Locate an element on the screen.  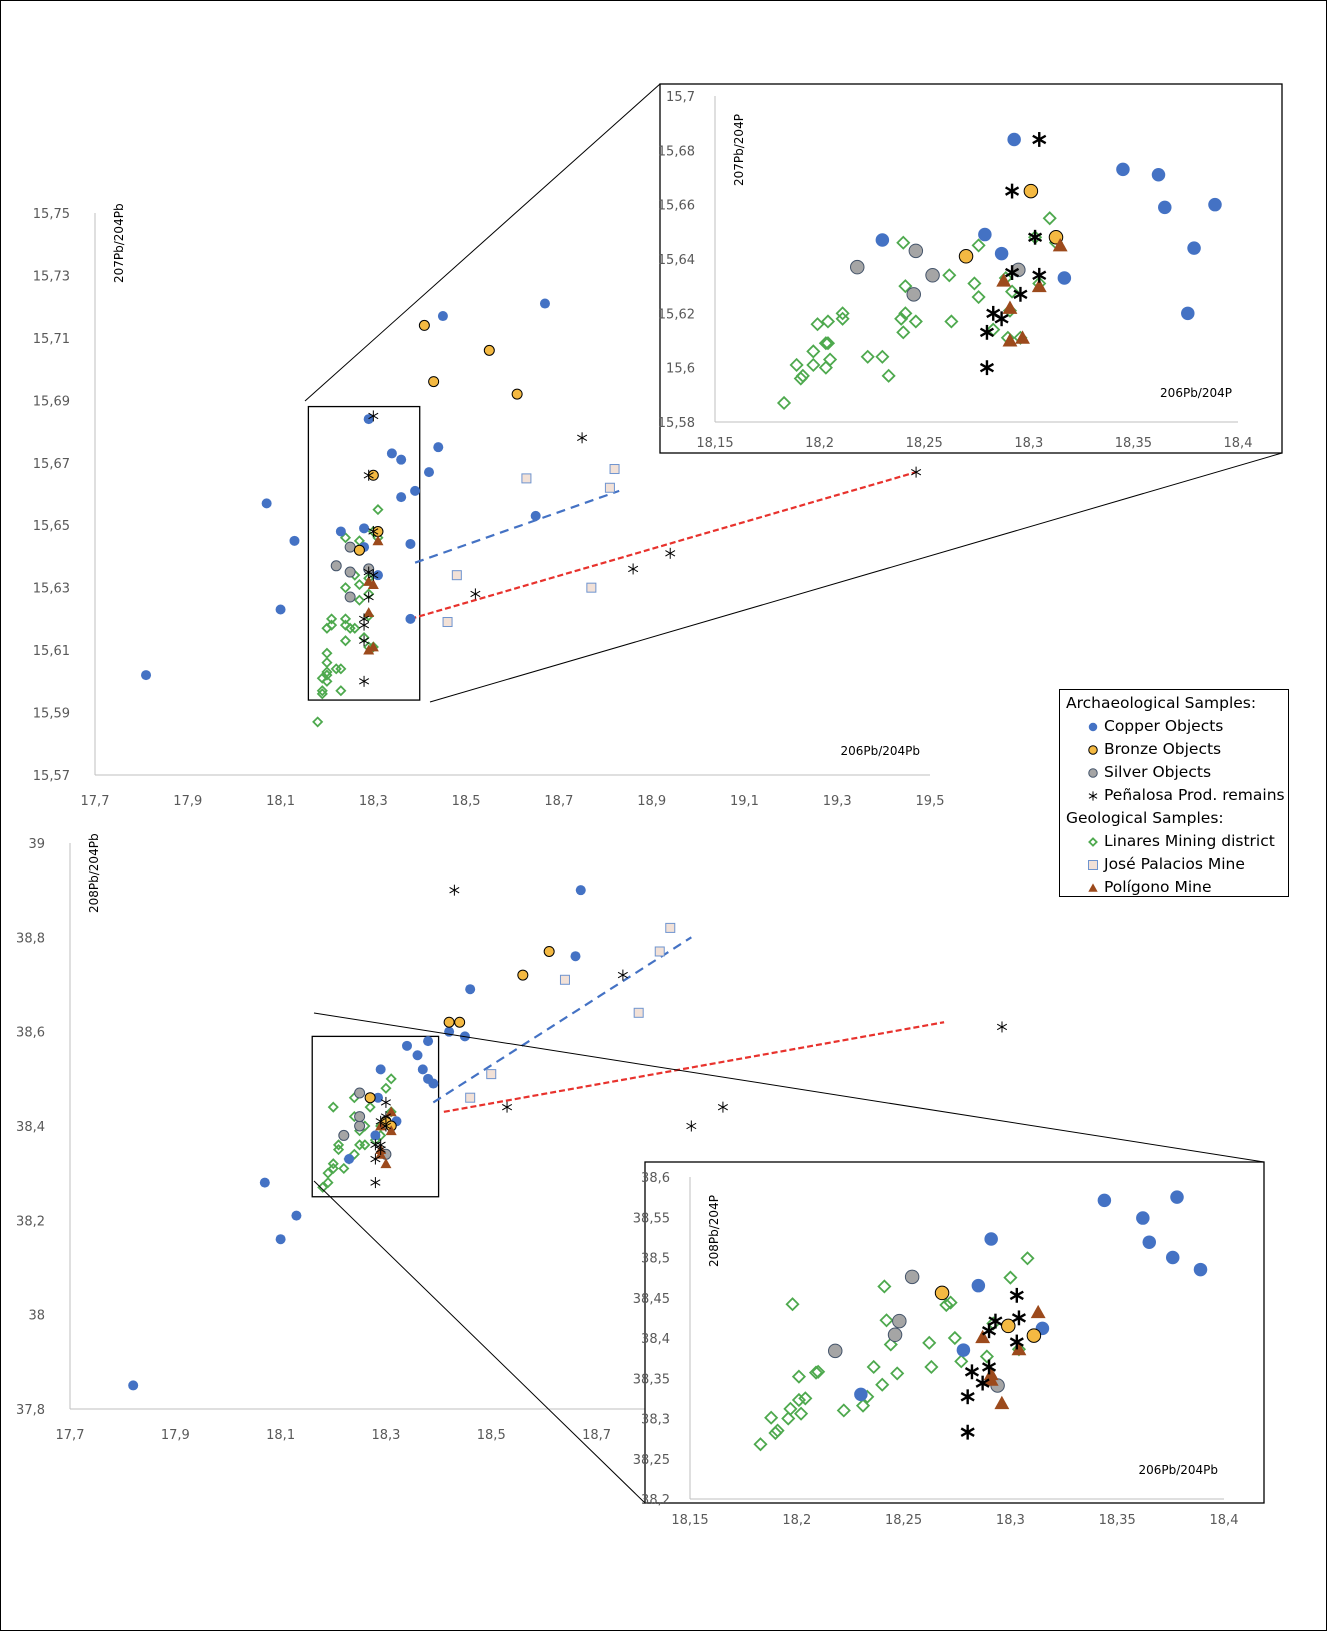
blue-trend-line is located at coordinates (517, 526).